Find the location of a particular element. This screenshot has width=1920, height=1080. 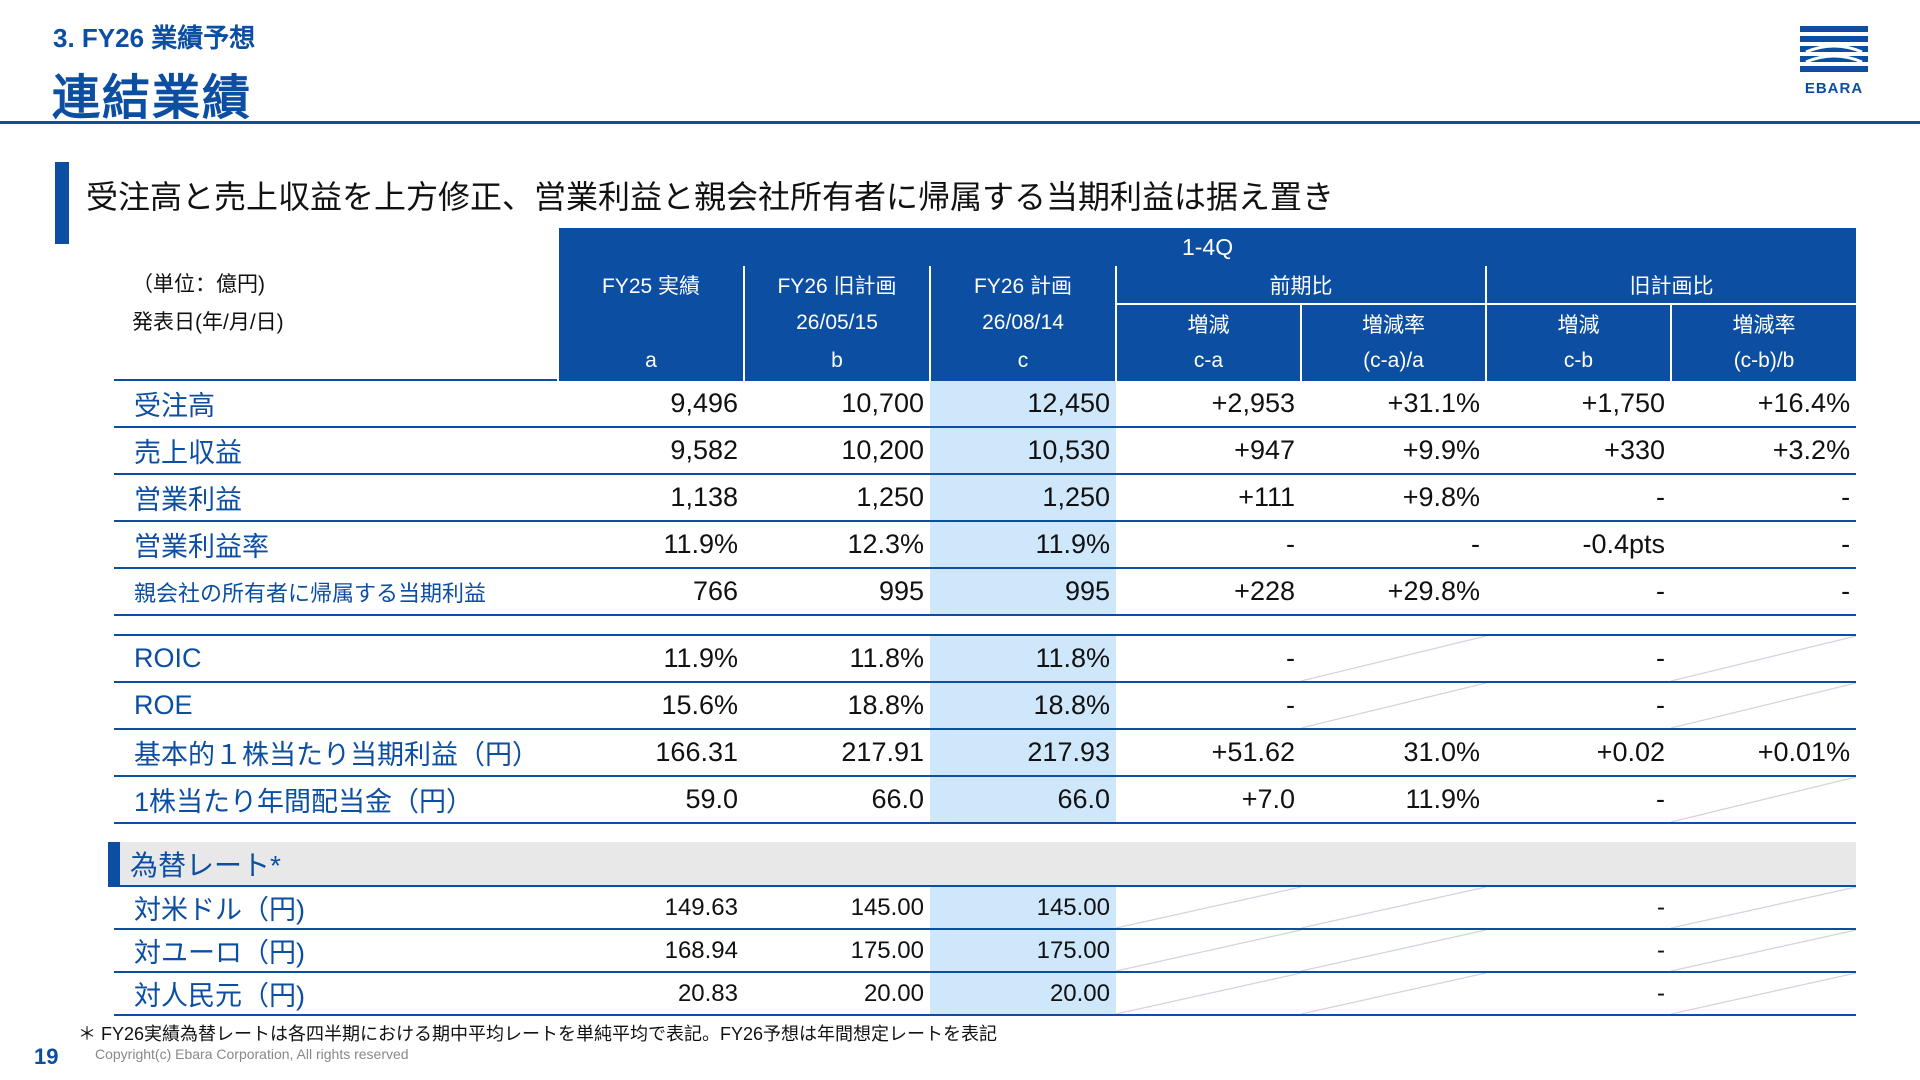

cell-b: 1,250 is located at coordinates (837, 498).